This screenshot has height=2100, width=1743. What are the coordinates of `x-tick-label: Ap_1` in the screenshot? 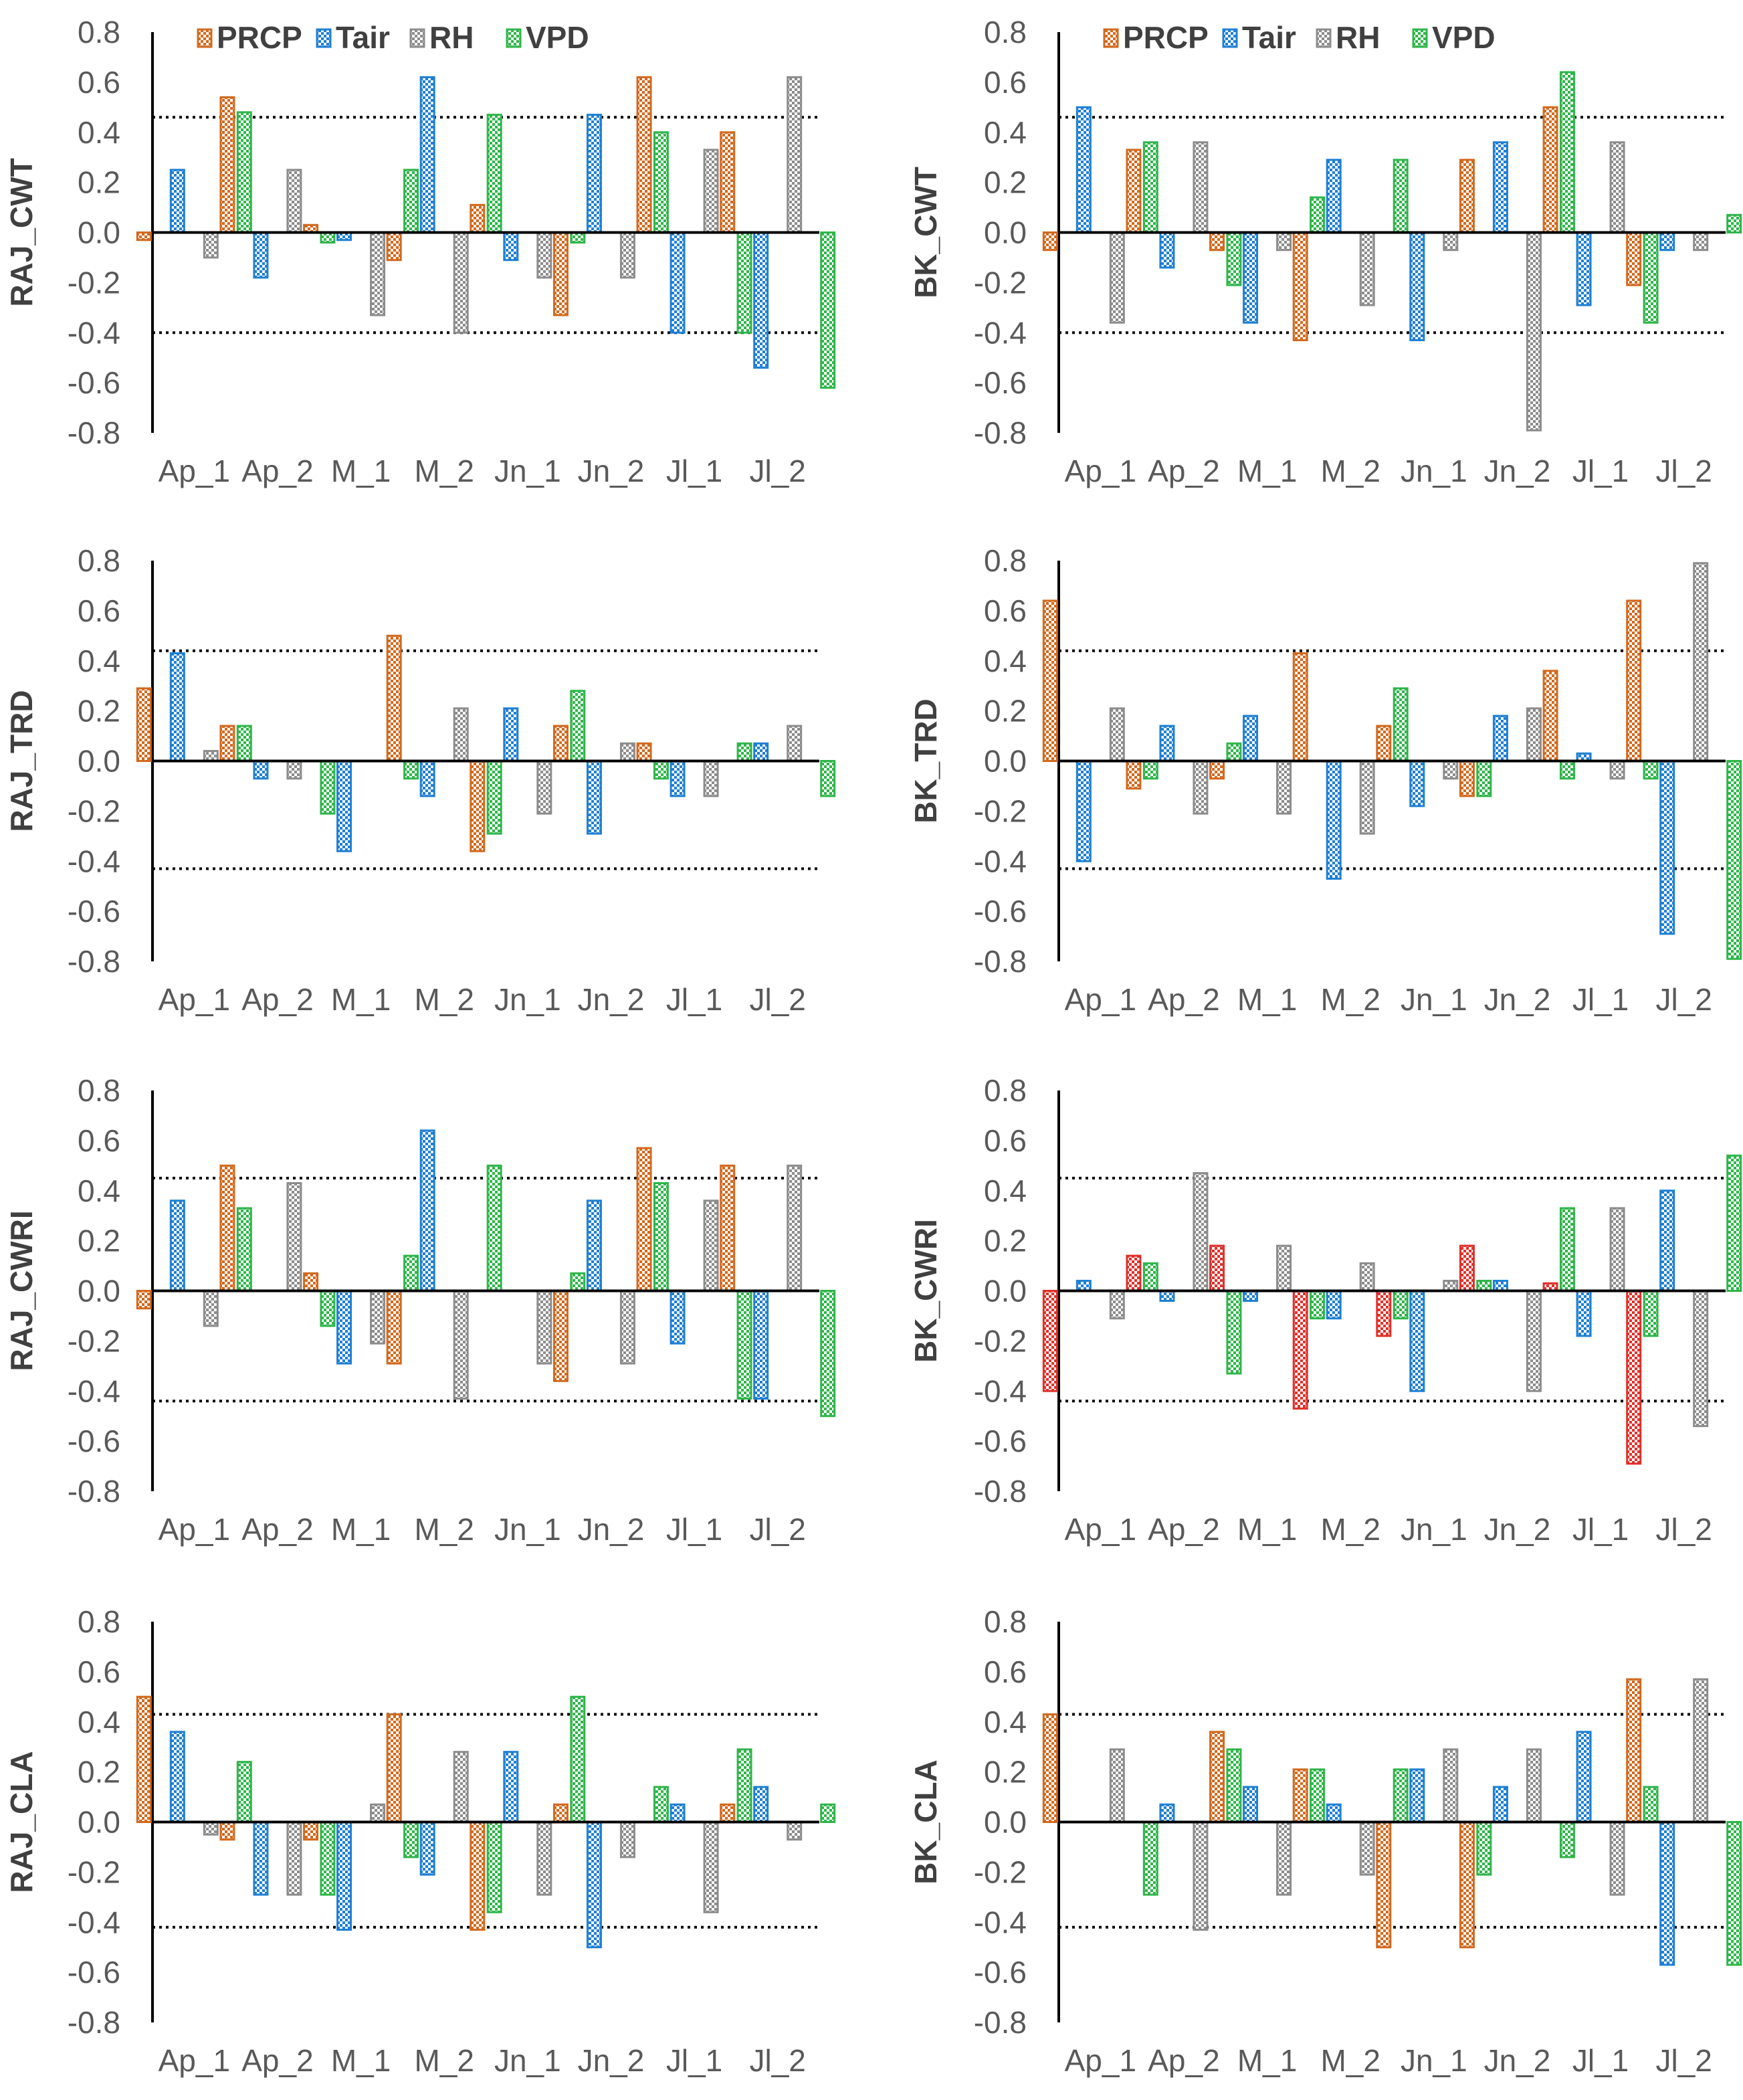 It's located at (1100, 2060).